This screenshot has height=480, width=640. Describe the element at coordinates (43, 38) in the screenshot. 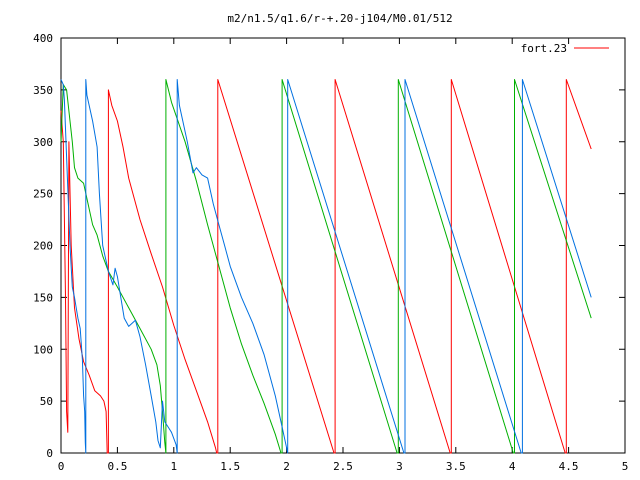

I see `y-tick-label: 400` at that location.